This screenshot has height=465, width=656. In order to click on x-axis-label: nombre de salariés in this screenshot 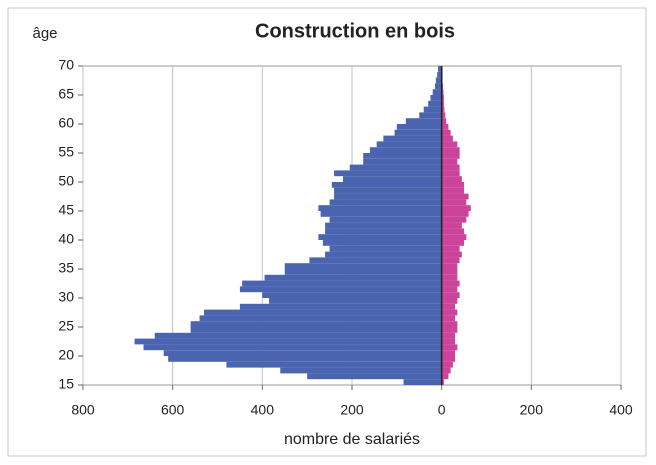, I will do `click(352, 439)`.